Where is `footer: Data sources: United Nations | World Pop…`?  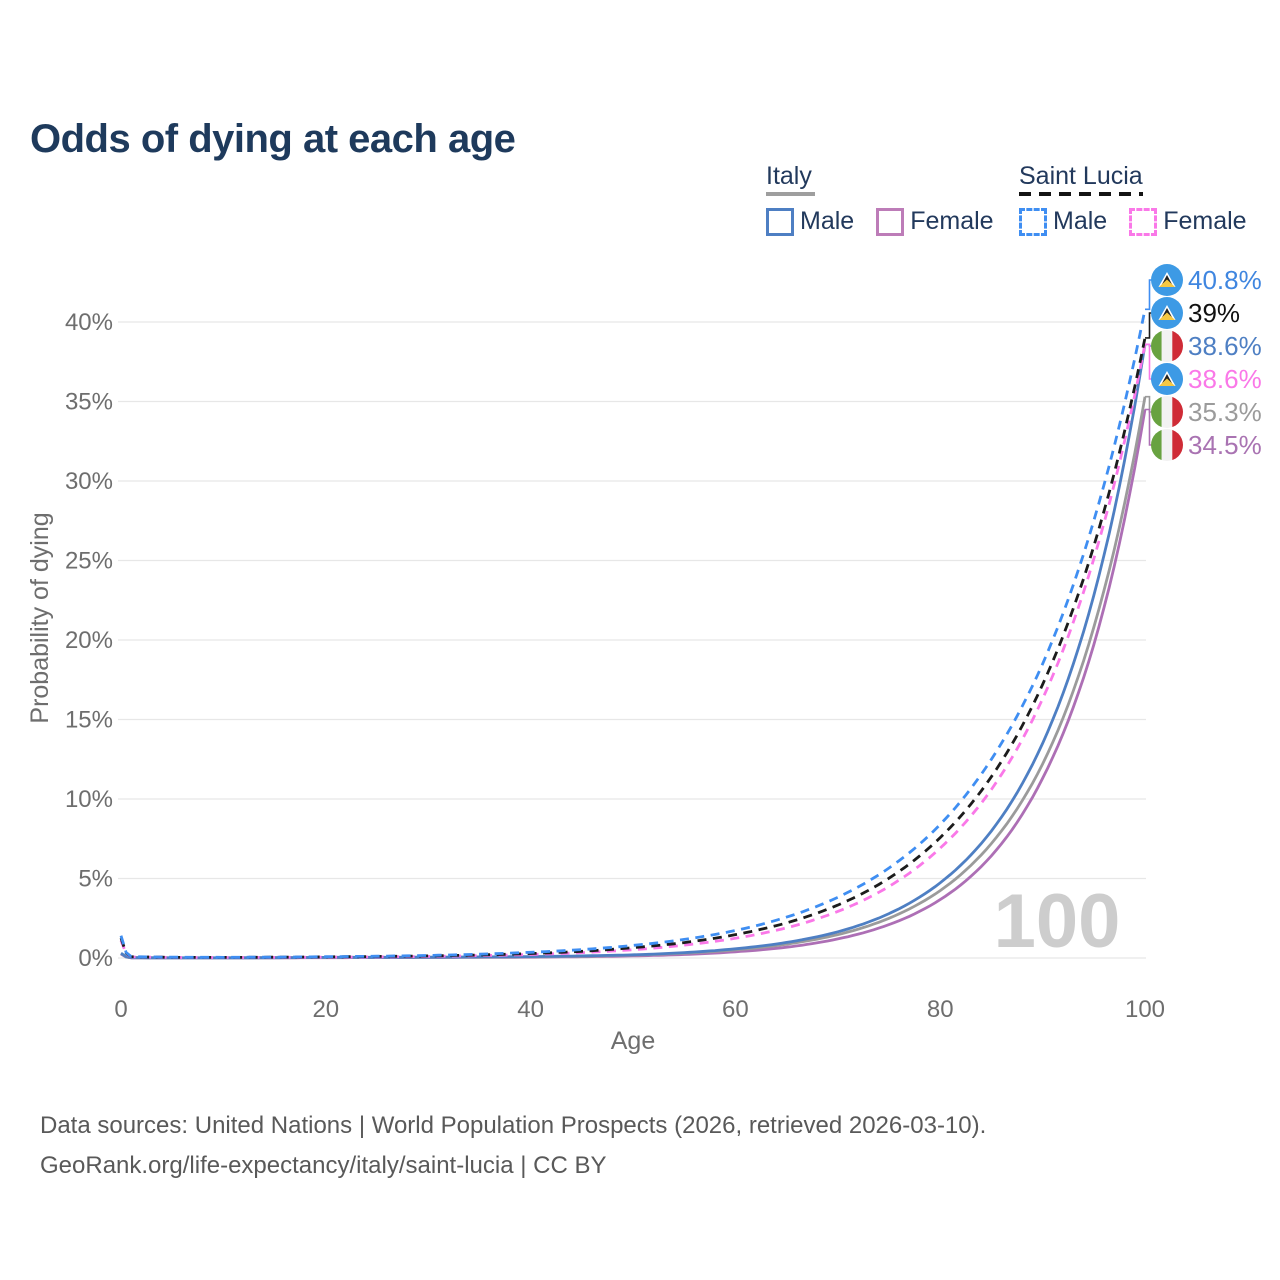
footer: Data sources: United Nations | World Pop… is located at coordinates (640, 1146).